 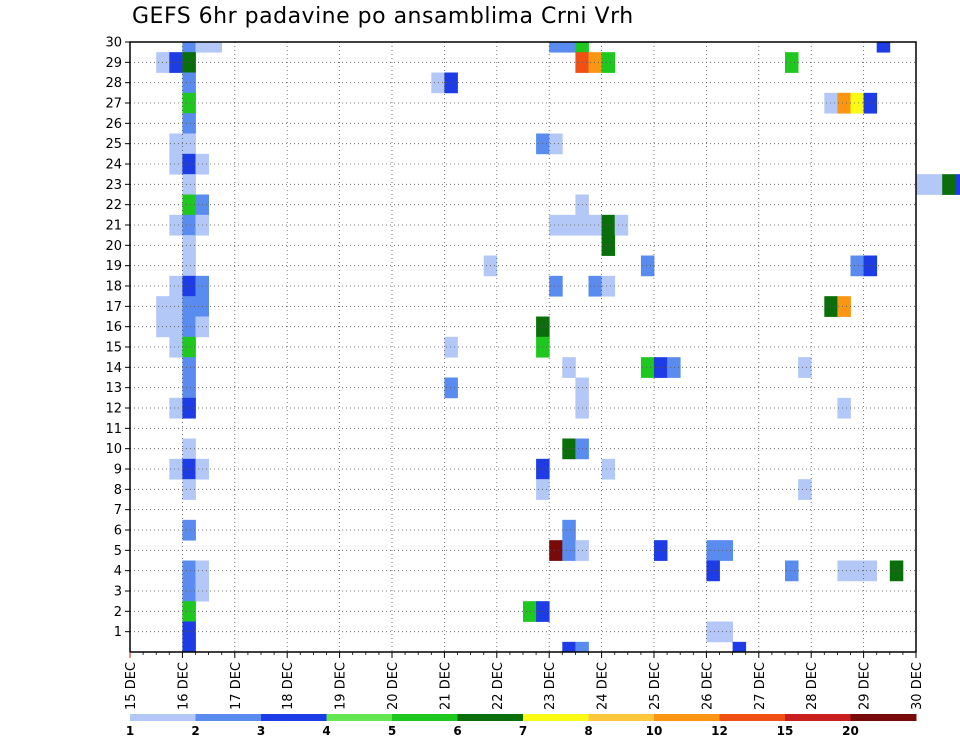 What do you see at coordinates (654, 731) in the screenshot?
I see `legend-label: 10` at bounding box center [654, 731].